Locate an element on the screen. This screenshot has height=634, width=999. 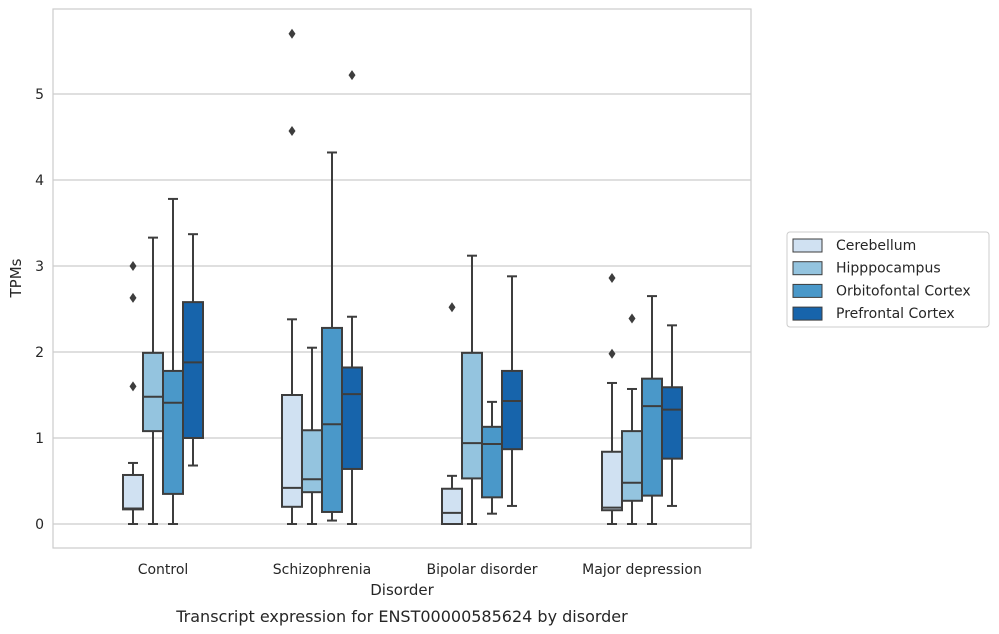
x-tick-label: Major depression is located at coordinates (642, 570).